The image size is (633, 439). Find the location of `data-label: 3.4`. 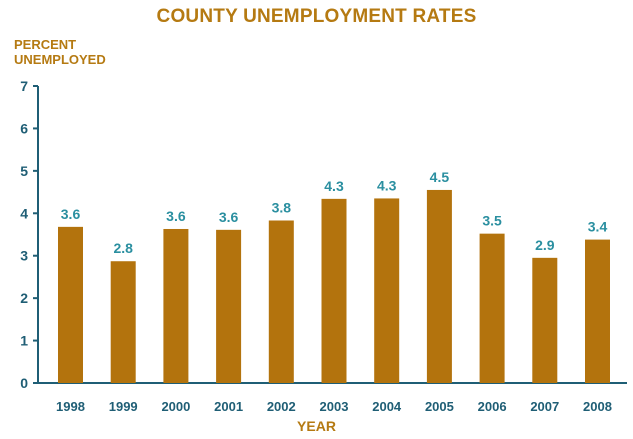

data-label: 3.4 is located at coordinates (598, 227).